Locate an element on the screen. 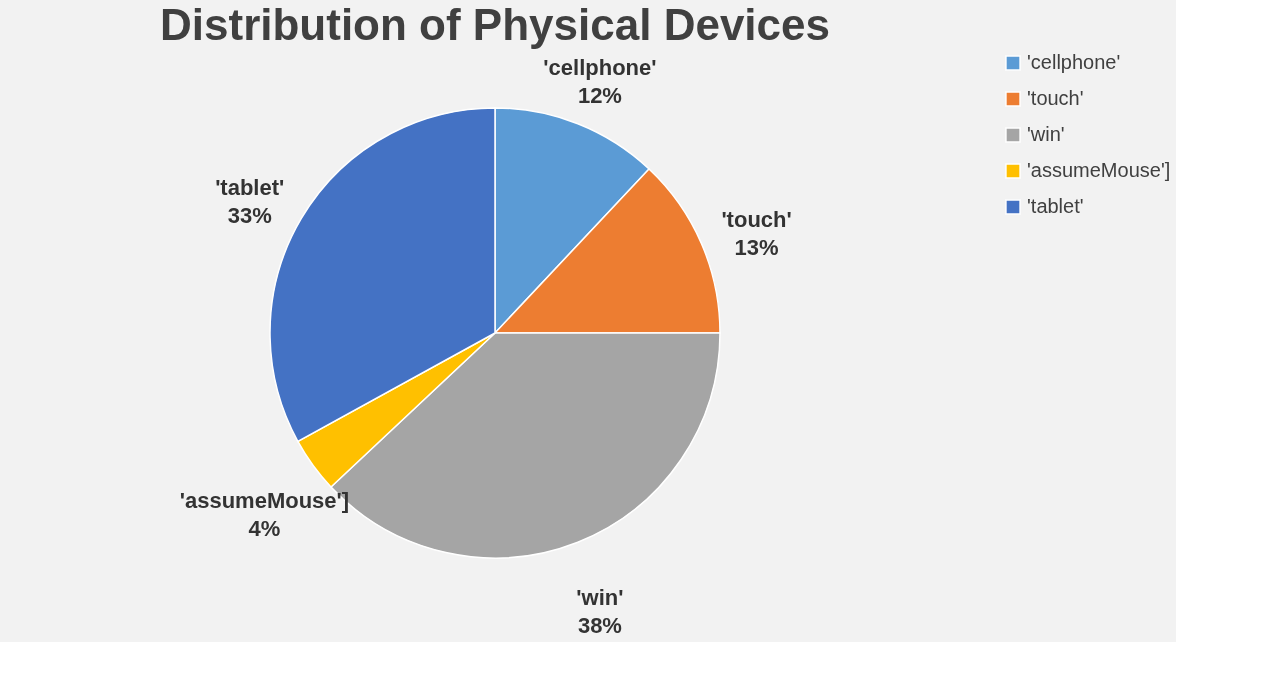 This screenshot has height=696, width=1288. legend-label: 'assumeMouse'] is located at coordinates (1099, 170).